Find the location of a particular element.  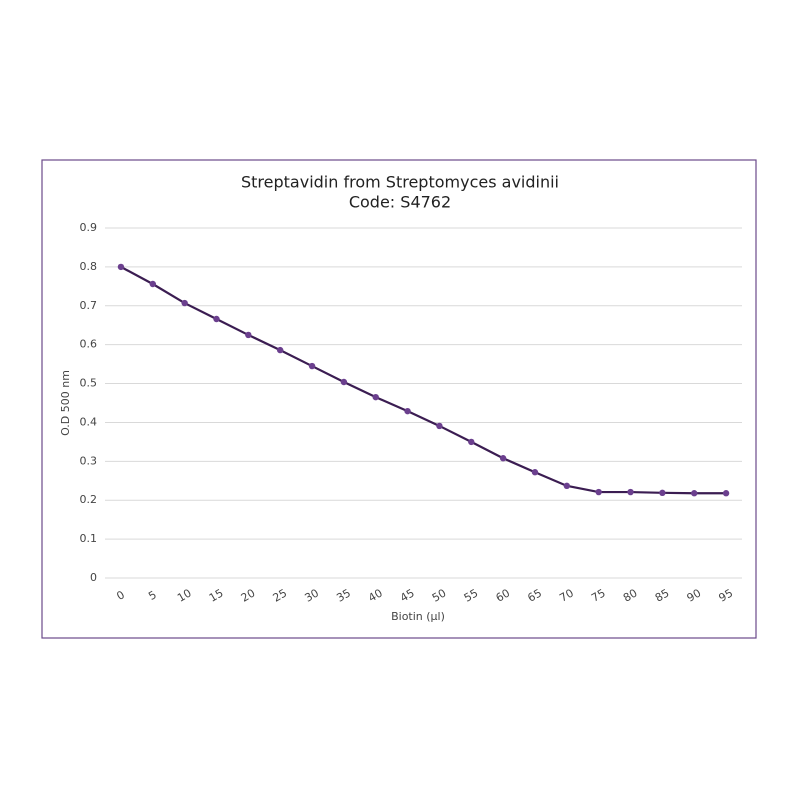

x-tick-label: 85 is located at coordinates (662, 595).